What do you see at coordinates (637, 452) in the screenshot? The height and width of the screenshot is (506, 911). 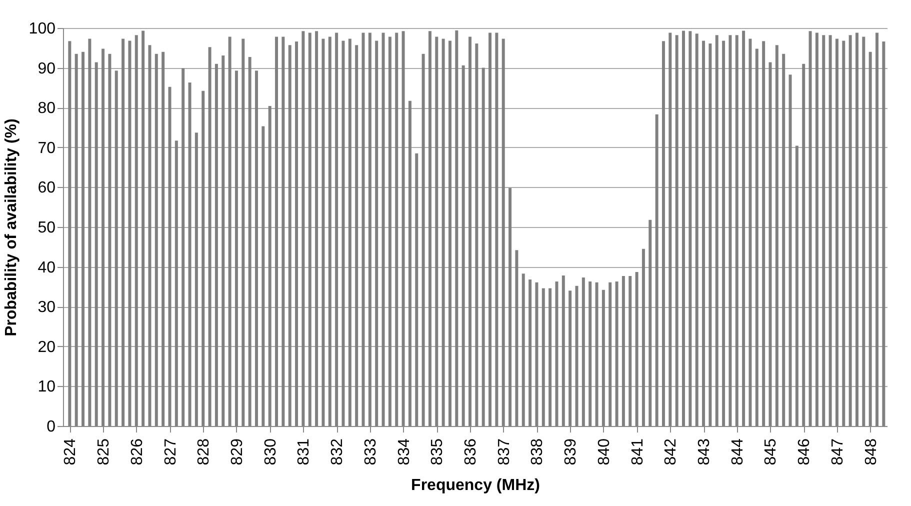 I see `x-tick-label: 841` at bounding box center [637, 452].